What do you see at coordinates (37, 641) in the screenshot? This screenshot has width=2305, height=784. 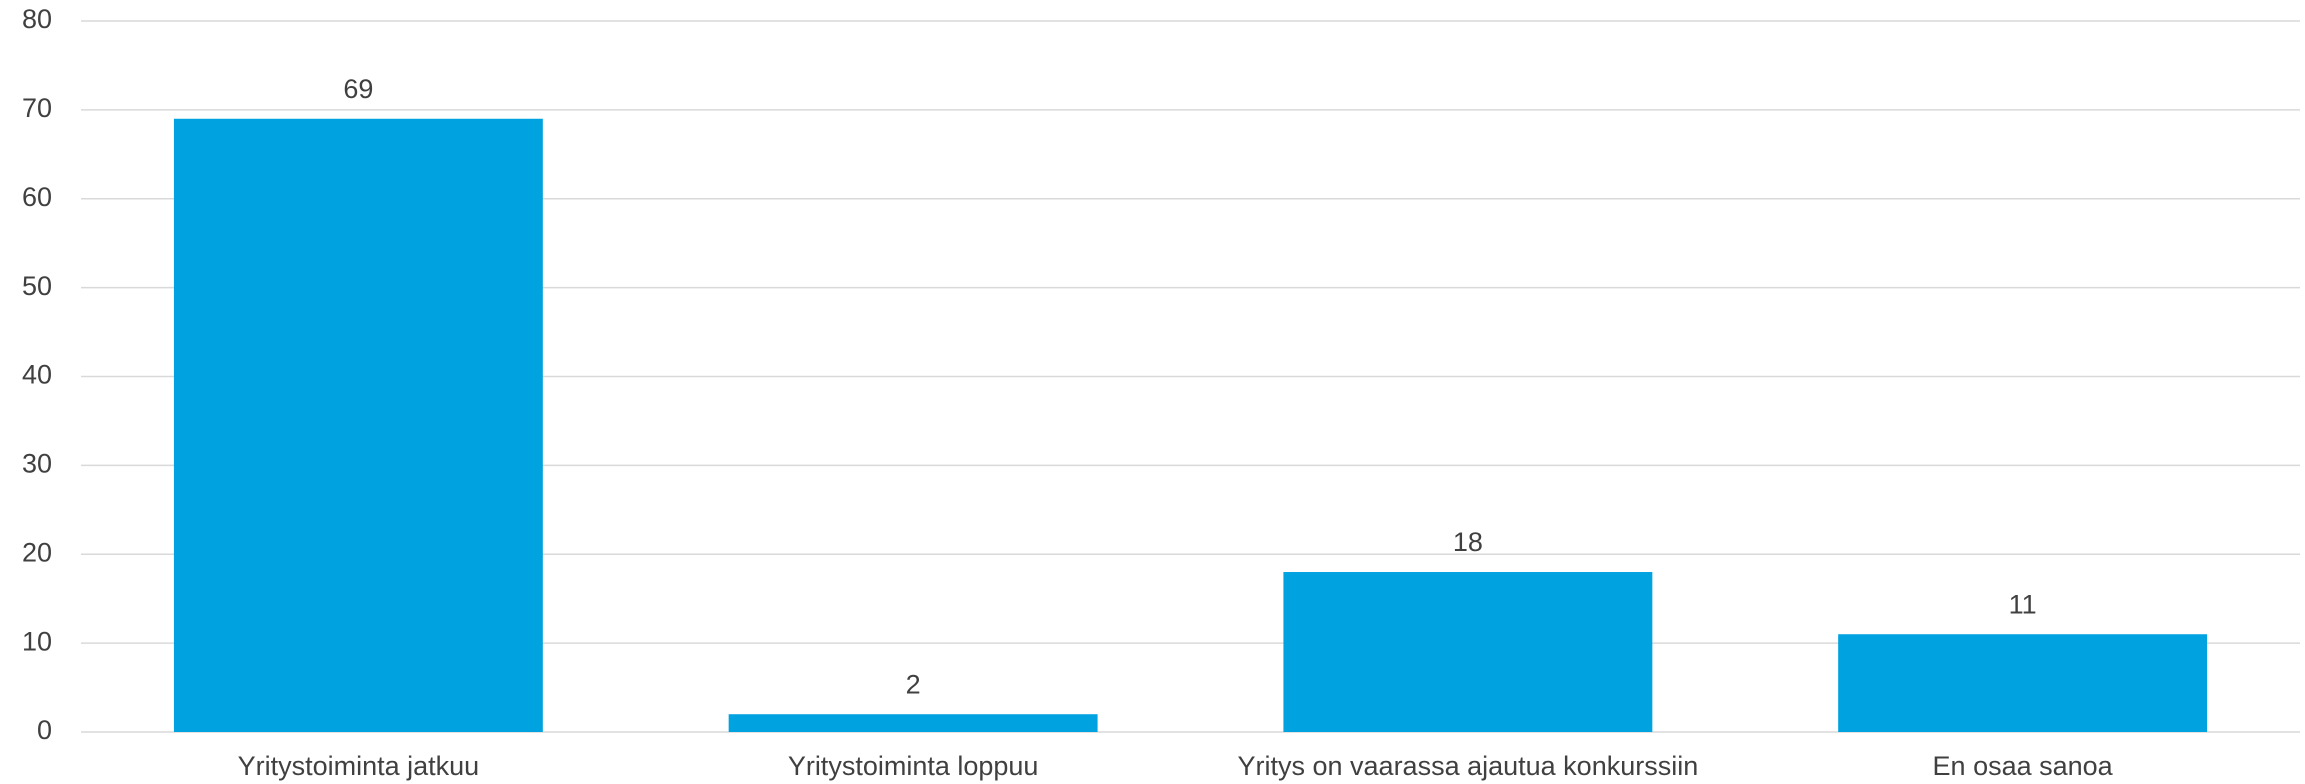 I see `y-tick-label: 10` at bounding box center [37, 641].